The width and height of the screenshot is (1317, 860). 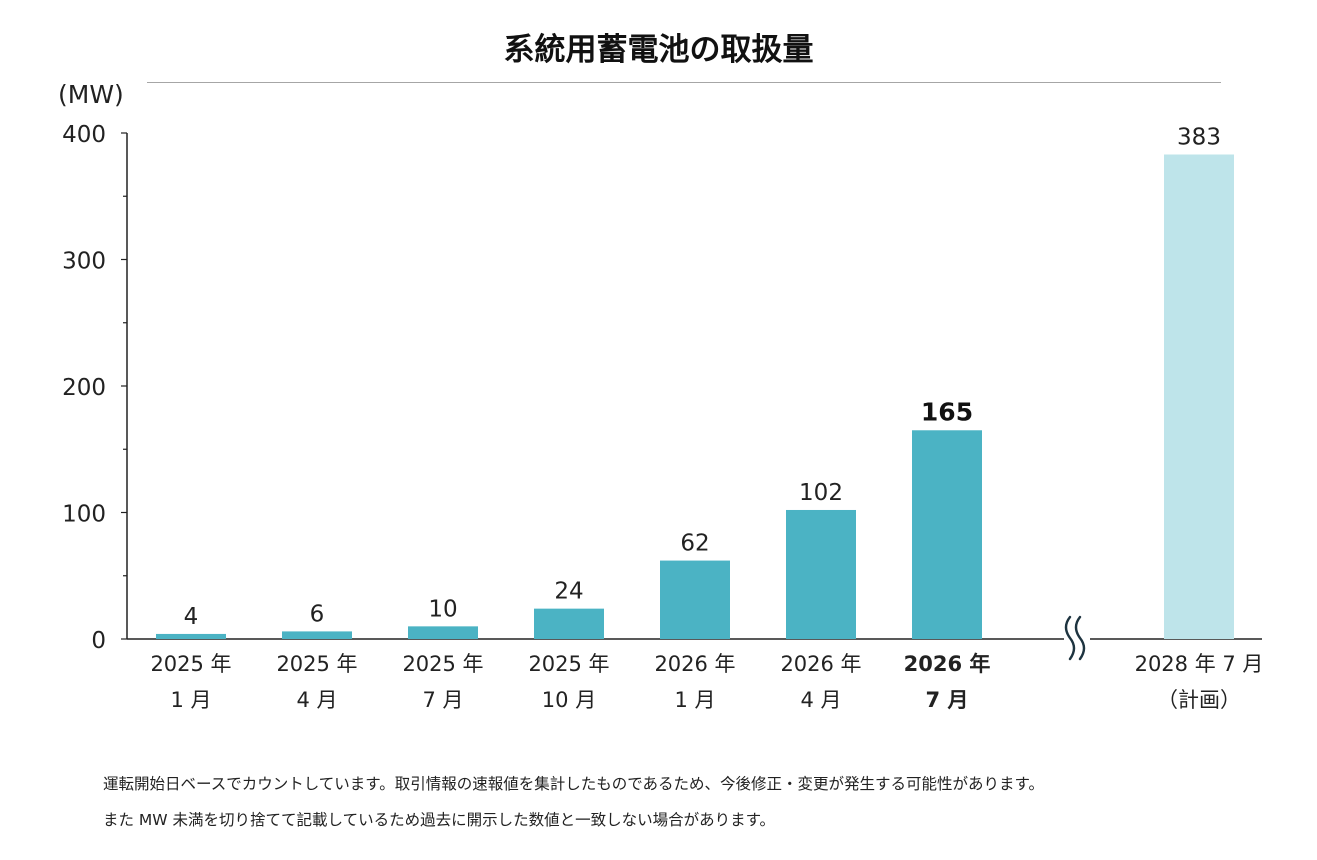 What do you see at coordinates (442, 609) in the screenshot?
I see `bar-value-label: 10` at bounding box center [442, 609].